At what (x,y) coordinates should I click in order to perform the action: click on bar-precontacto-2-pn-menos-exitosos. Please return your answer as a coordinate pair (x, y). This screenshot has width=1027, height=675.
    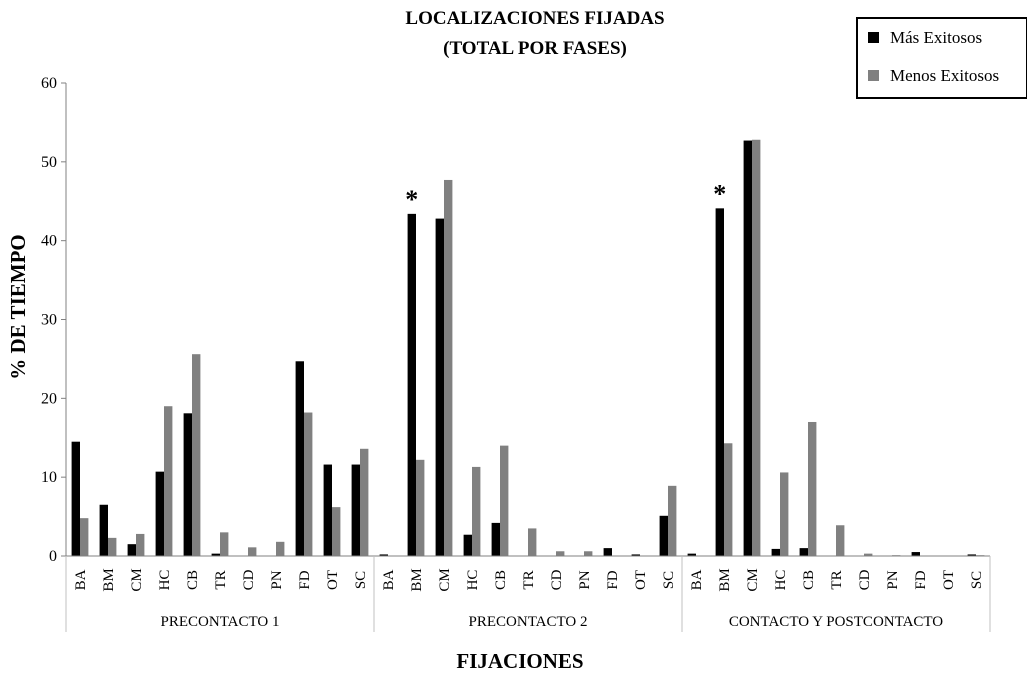
    Looking at the image, I should click on (588, 553).